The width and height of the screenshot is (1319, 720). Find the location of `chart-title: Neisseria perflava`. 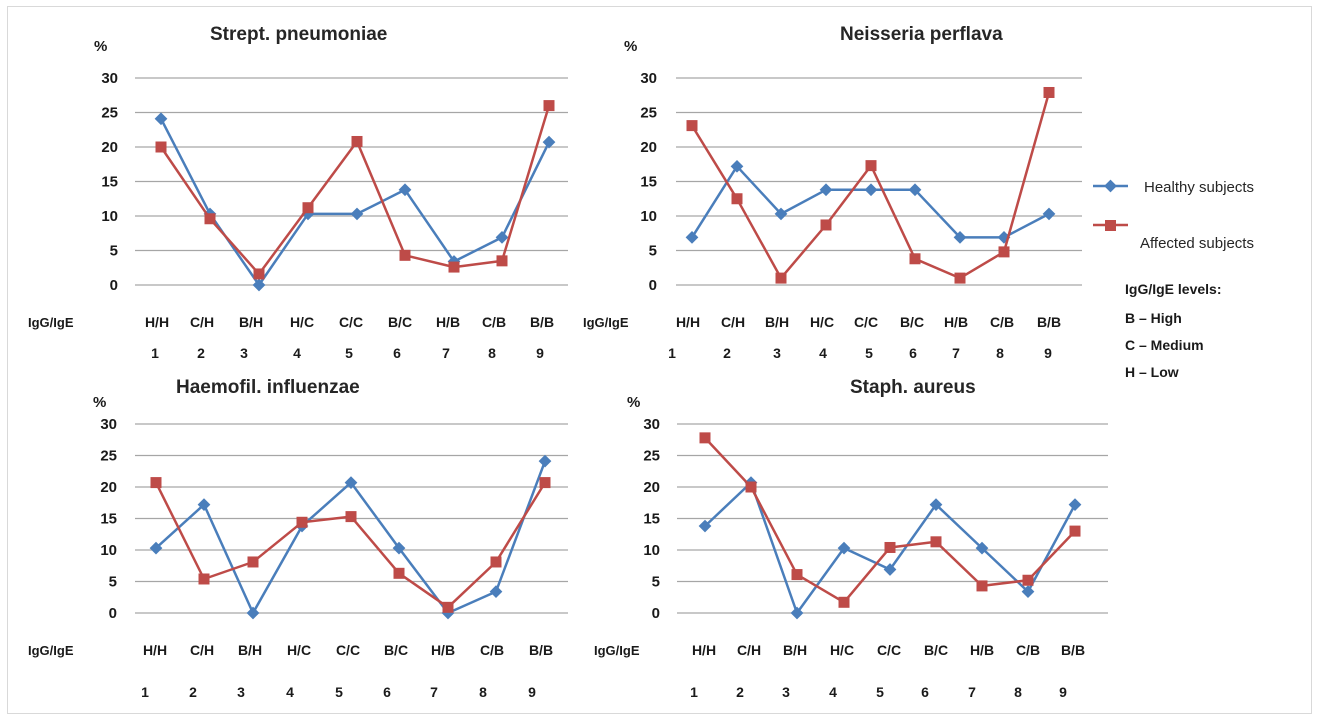

chart-title: Neisseria perflava is located at coordinates (921, 34).